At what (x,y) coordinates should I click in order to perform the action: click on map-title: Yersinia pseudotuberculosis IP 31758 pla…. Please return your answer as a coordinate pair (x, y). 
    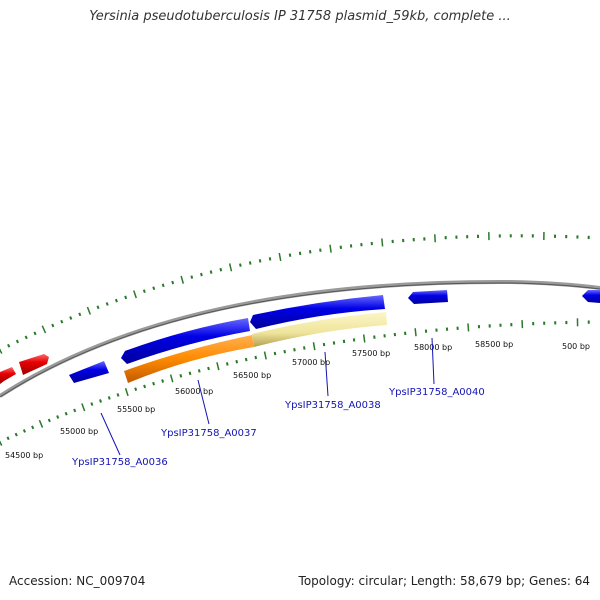
    Looking at the image, I should click on (300, 16).